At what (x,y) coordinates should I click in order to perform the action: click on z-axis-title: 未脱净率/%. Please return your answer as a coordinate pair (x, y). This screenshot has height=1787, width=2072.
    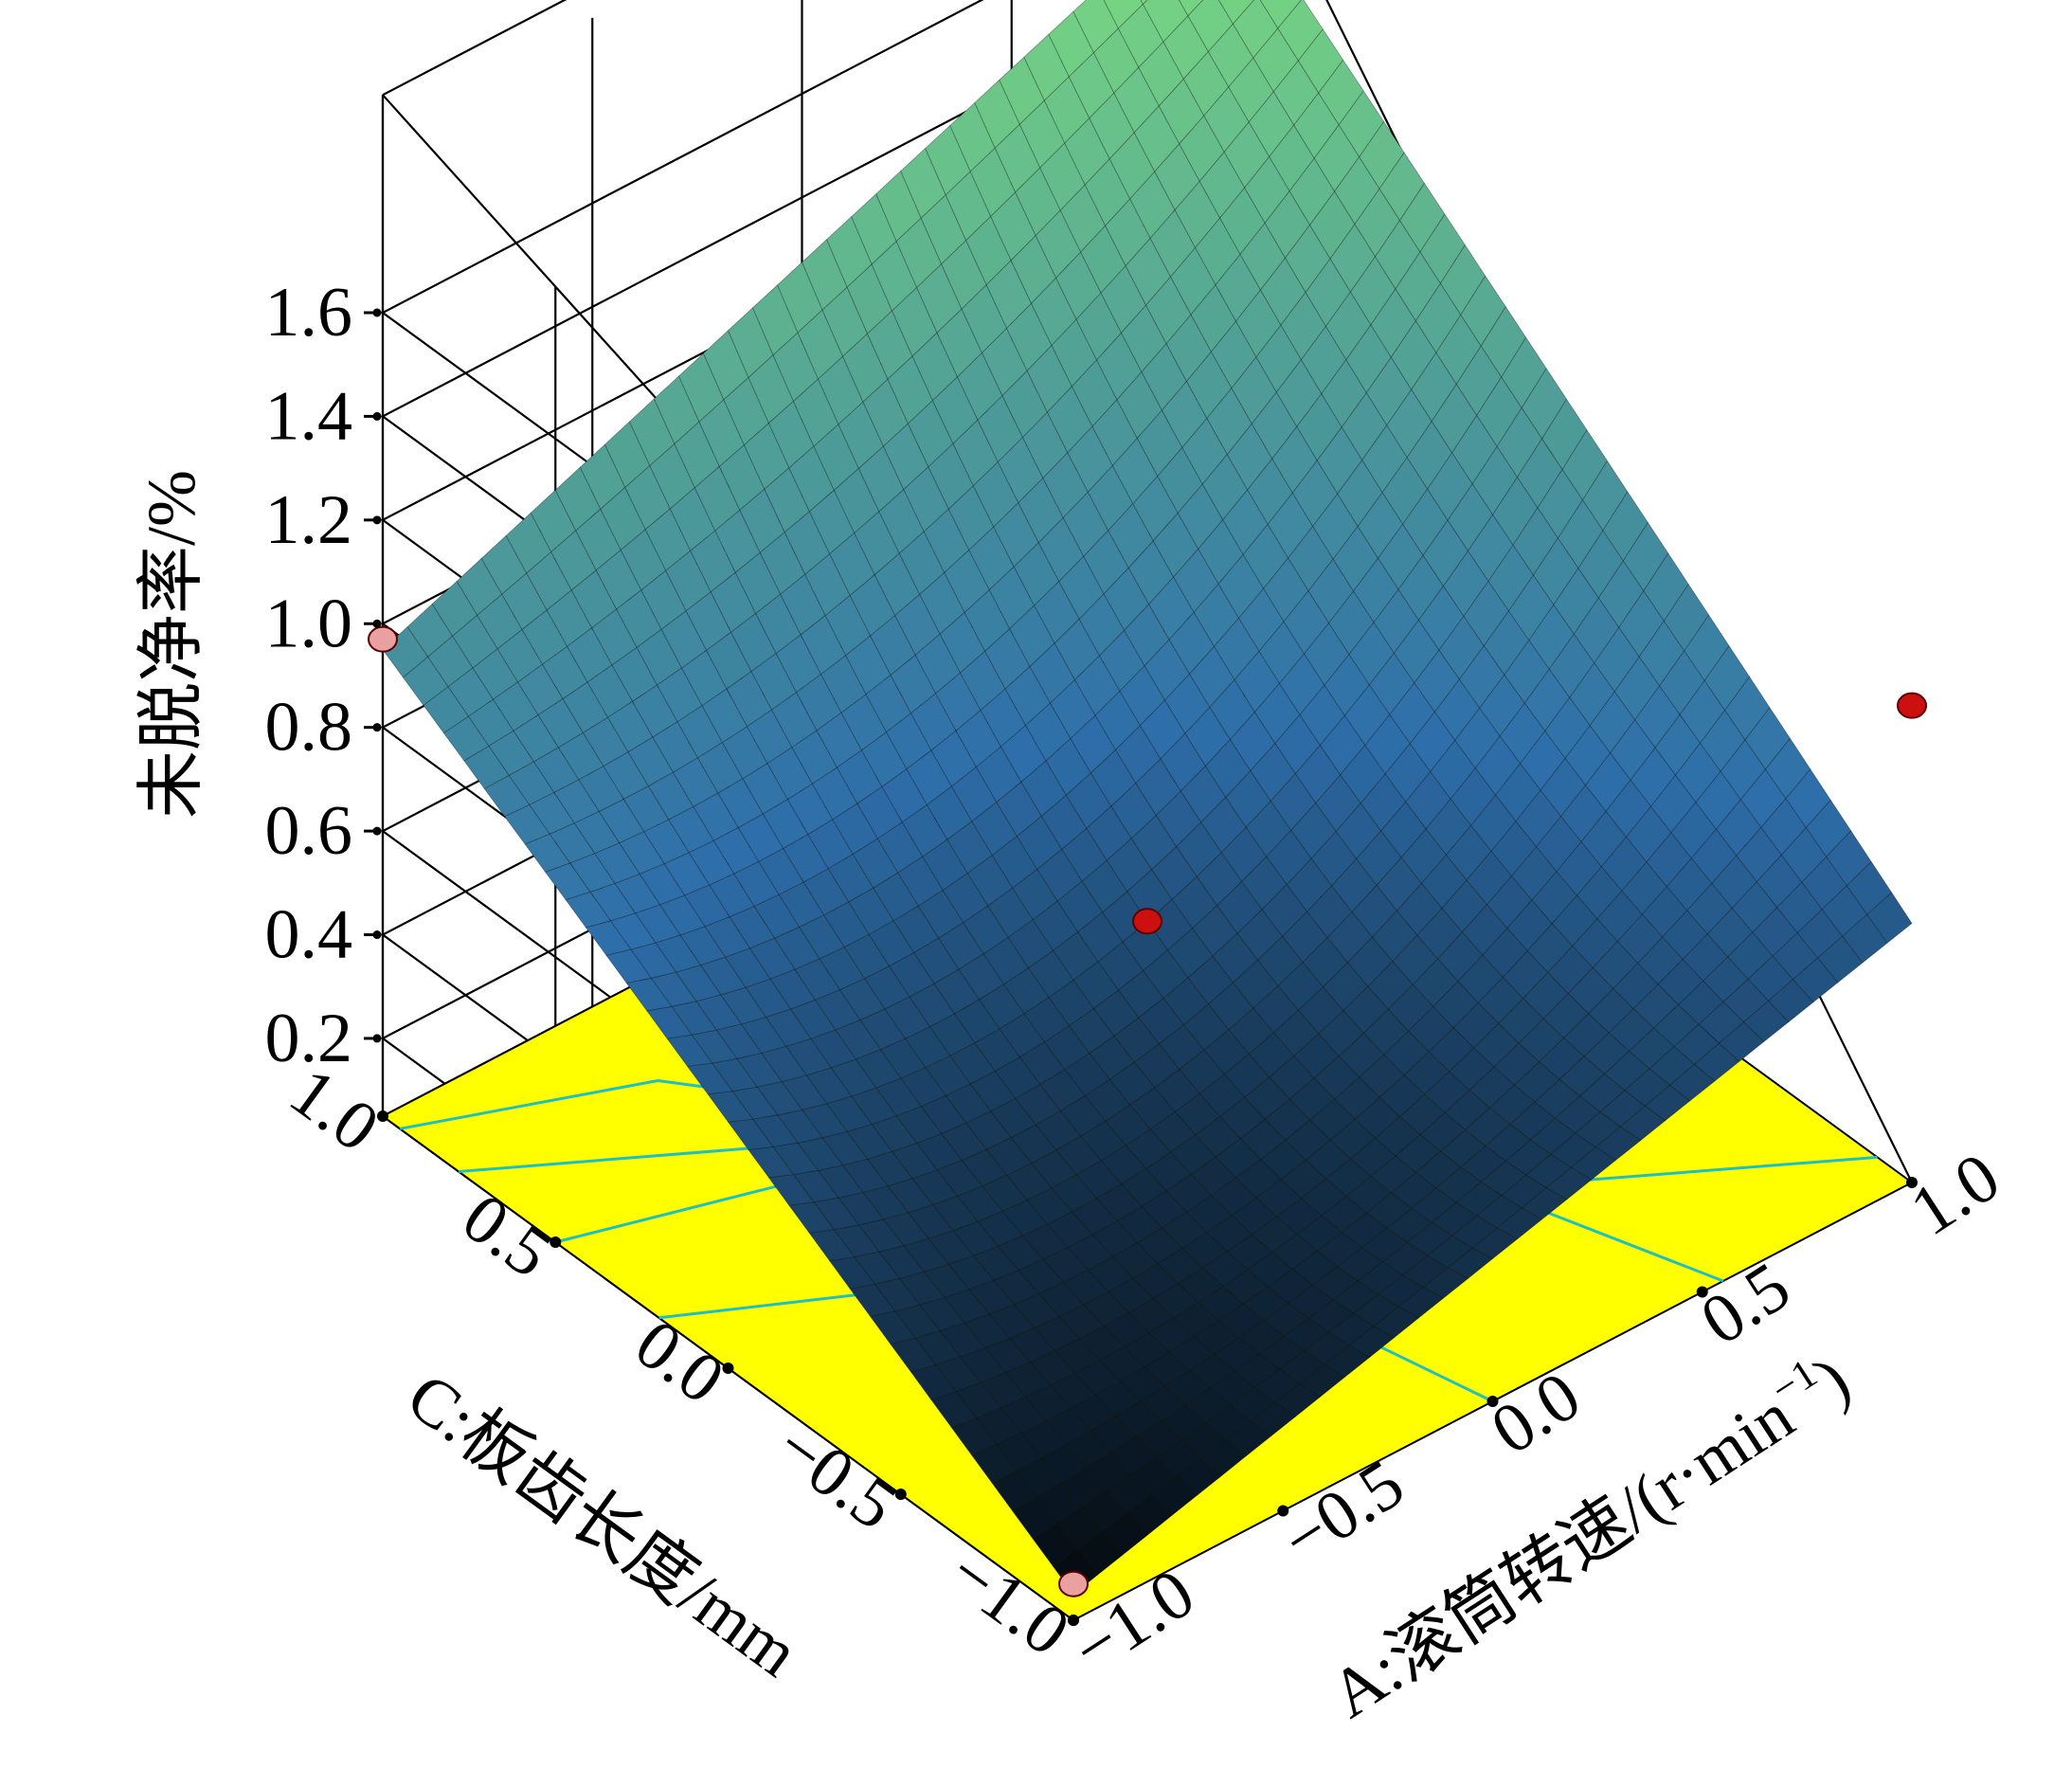
    Looking at the image, I should click on (171, 644).